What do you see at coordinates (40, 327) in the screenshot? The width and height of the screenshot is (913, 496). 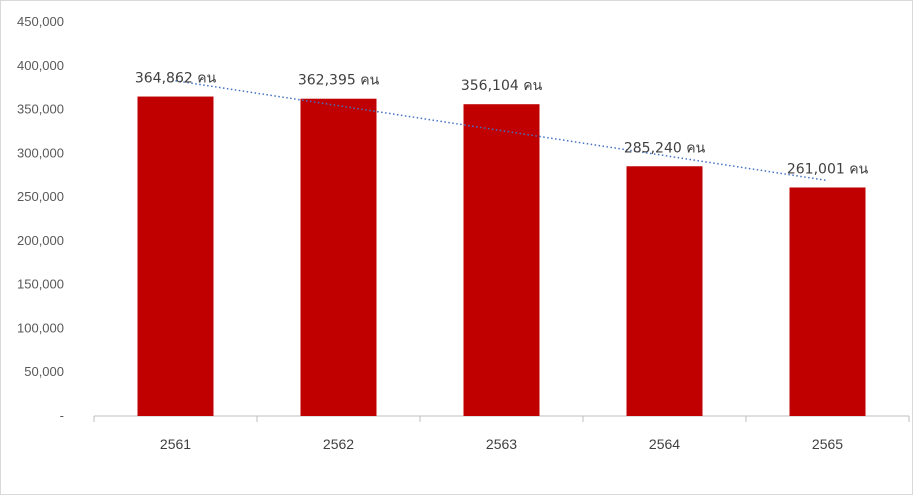 I see `y-tick-label: 100,000` at bounding box center [40, 327].